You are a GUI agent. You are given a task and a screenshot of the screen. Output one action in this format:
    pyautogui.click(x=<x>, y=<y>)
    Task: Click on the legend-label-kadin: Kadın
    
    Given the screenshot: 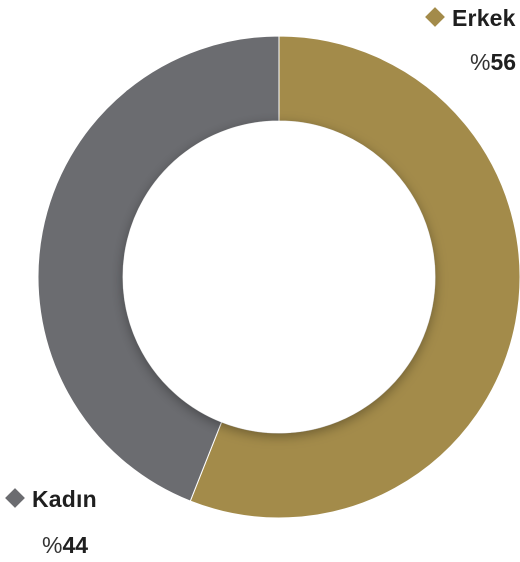 What is the action you would take?
    pyautogui.click(x=64, y=499)
    